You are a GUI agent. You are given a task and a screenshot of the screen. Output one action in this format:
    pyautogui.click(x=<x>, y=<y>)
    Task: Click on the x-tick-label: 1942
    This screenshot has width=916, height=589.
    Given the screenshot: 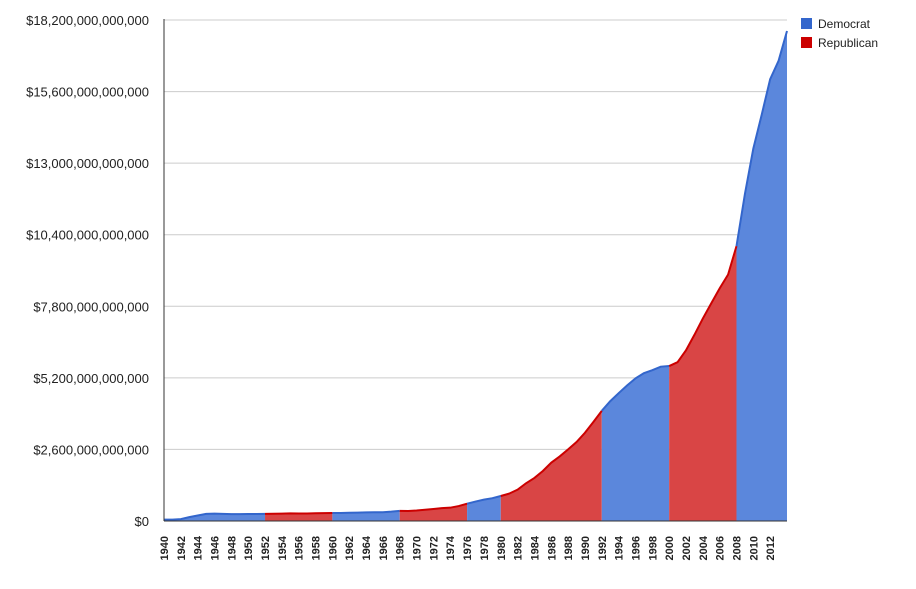 What is the action you would take?
    pyautogui.click(x=182, y=548)
    